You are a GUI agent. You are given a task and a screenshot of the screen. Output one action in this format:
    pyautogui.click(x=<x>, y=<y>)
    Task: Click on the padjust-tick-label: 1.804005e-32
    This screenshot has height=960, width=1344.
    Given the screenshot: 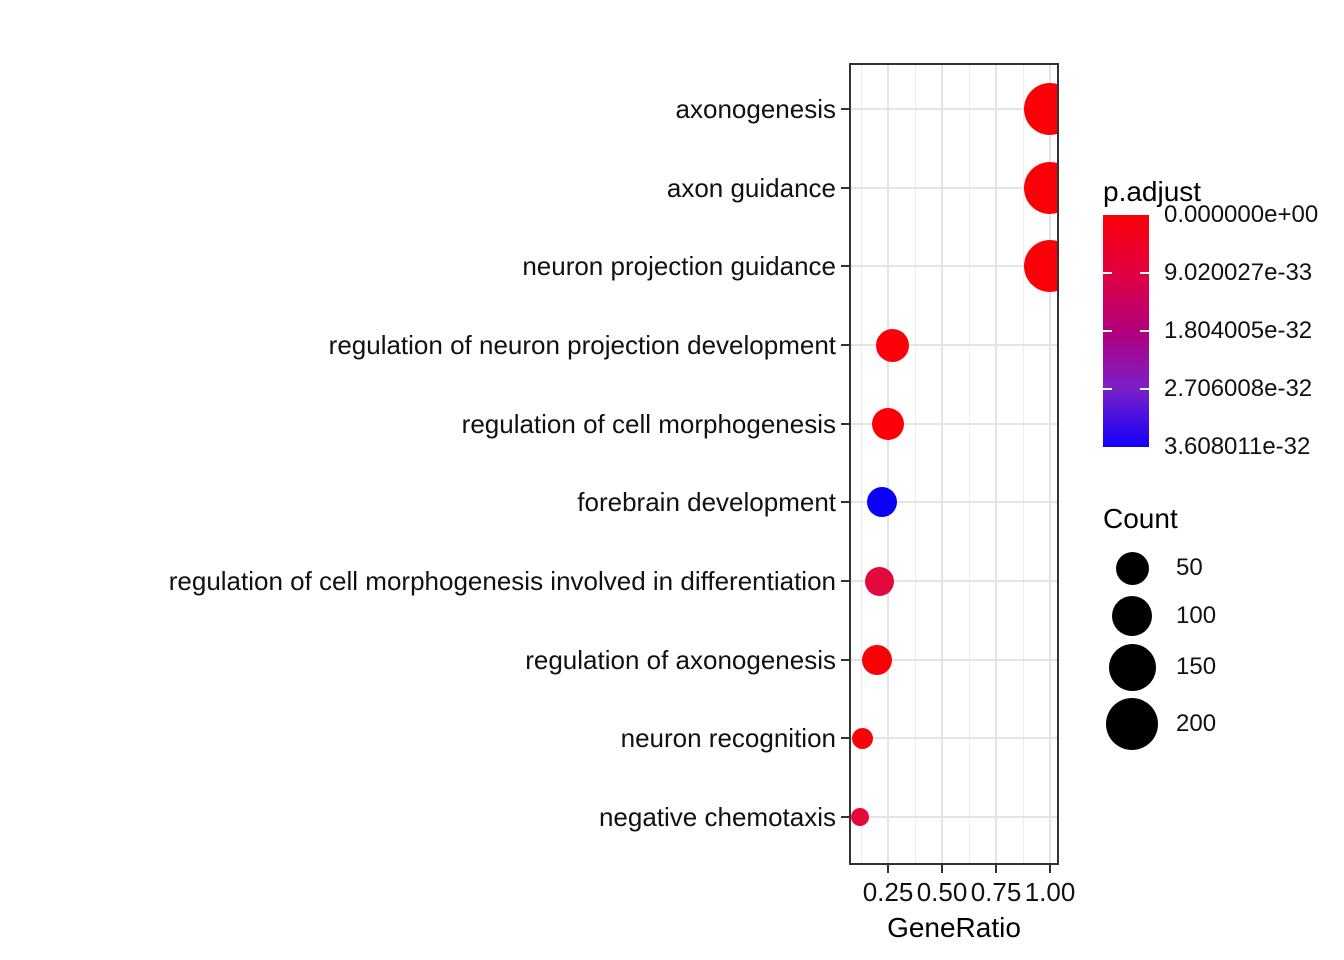 What is the action you would take?
    pyautogui.click(x=1238, y=330)
    